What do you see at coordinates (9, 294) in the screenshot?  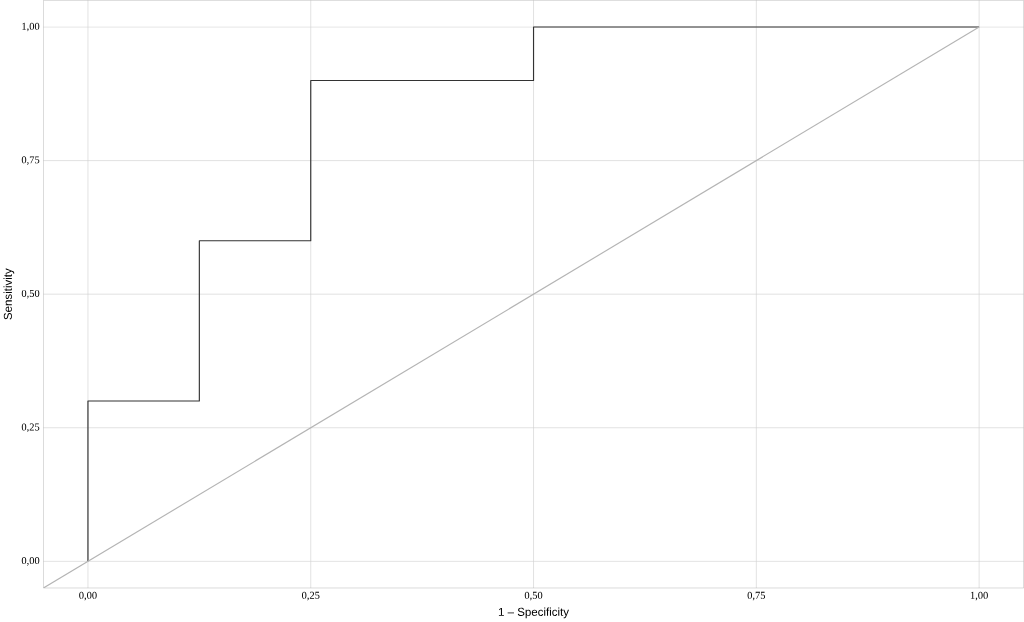 I see `y-axis-title: Sensitivity` at bounding box center [9, 294].